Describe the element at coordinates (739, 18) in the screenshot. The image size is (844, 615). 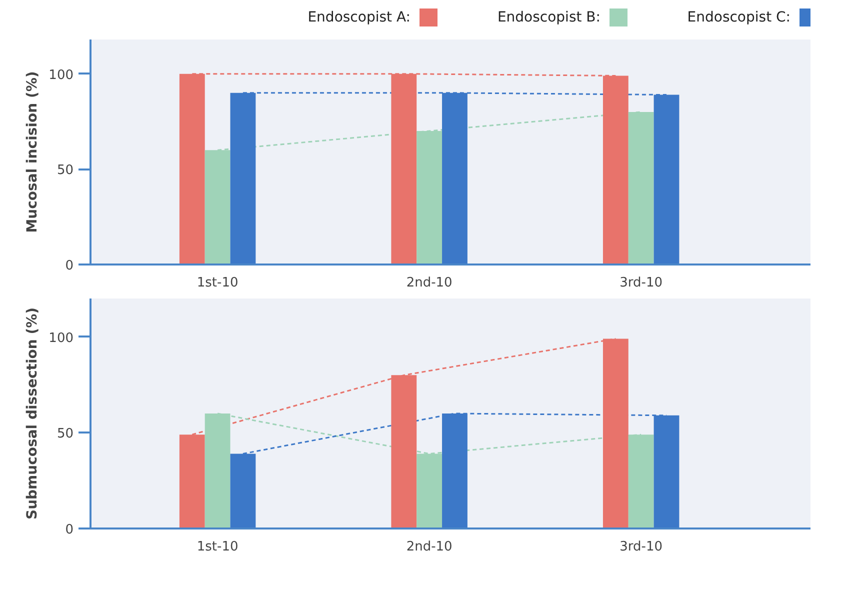
I see `legend-label: Endoscopist C:` at that location.